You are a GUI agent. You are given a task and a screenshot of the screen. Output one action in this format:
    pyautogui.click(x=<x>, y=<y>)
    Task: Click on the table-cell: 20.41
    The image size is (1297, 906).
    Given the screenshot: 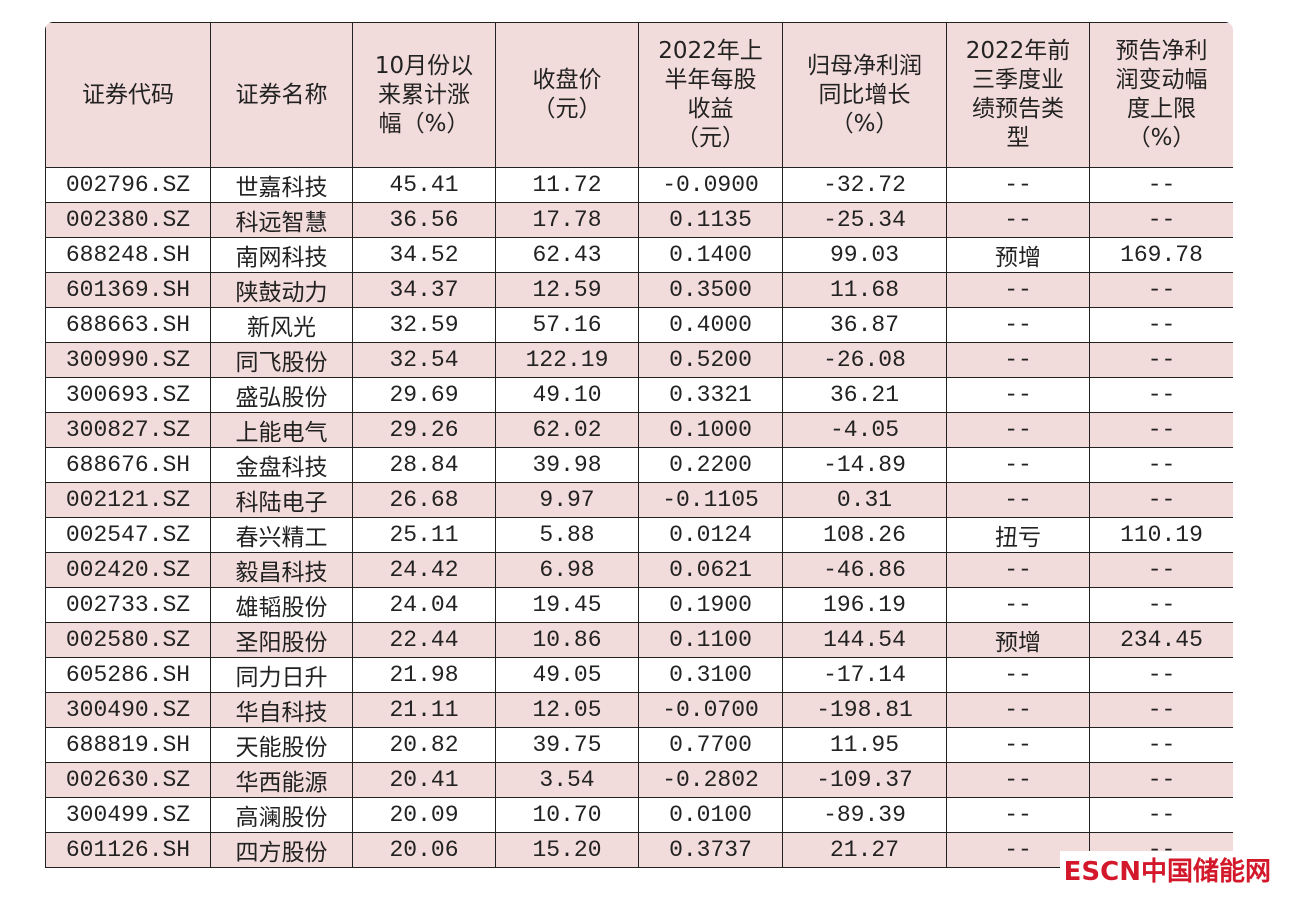 What is the action you would take?
    pyautogui.click(x=424, y=780)
    